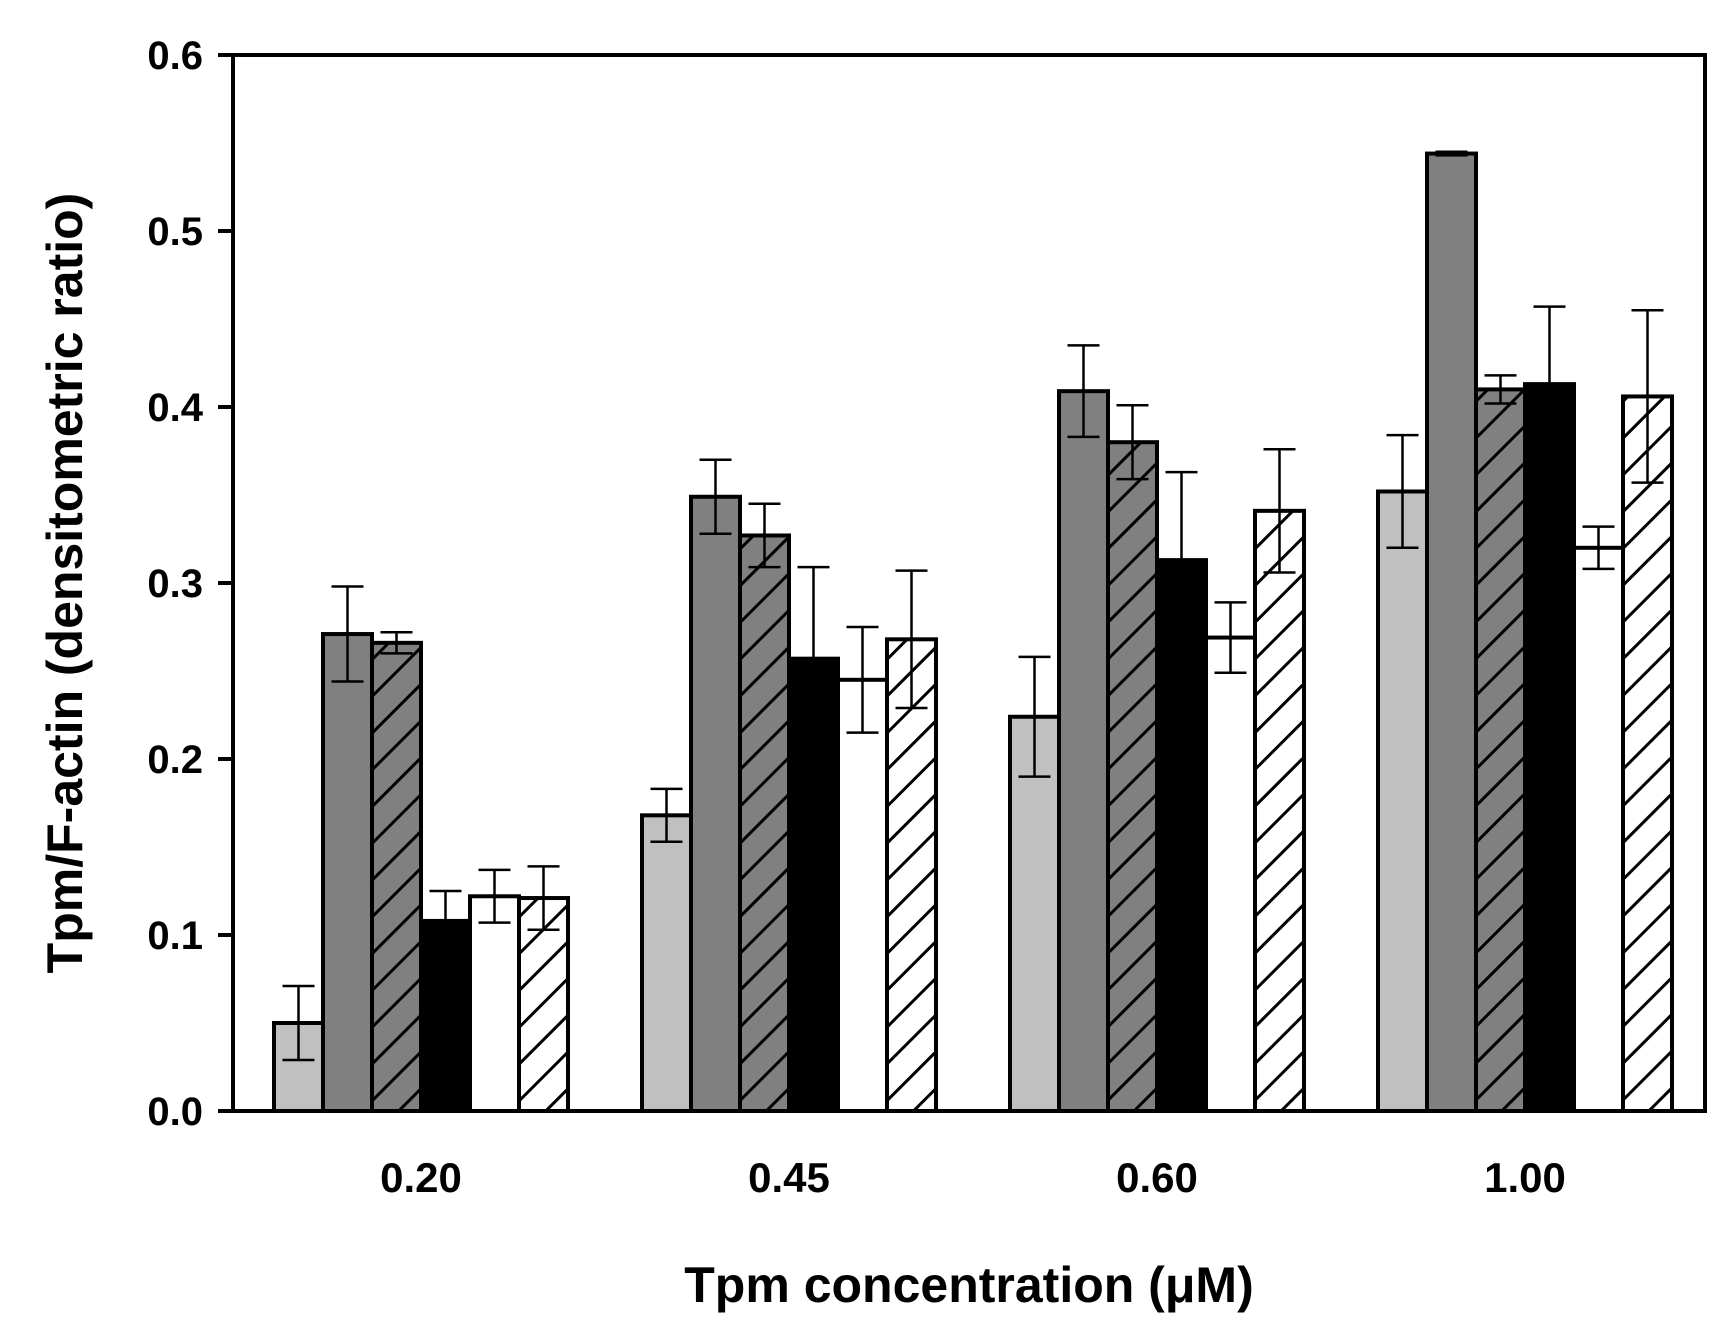  Describe the element at coordinates (175, 56) in the screenshot. I see `y-tick-label: 0.6` at that location.